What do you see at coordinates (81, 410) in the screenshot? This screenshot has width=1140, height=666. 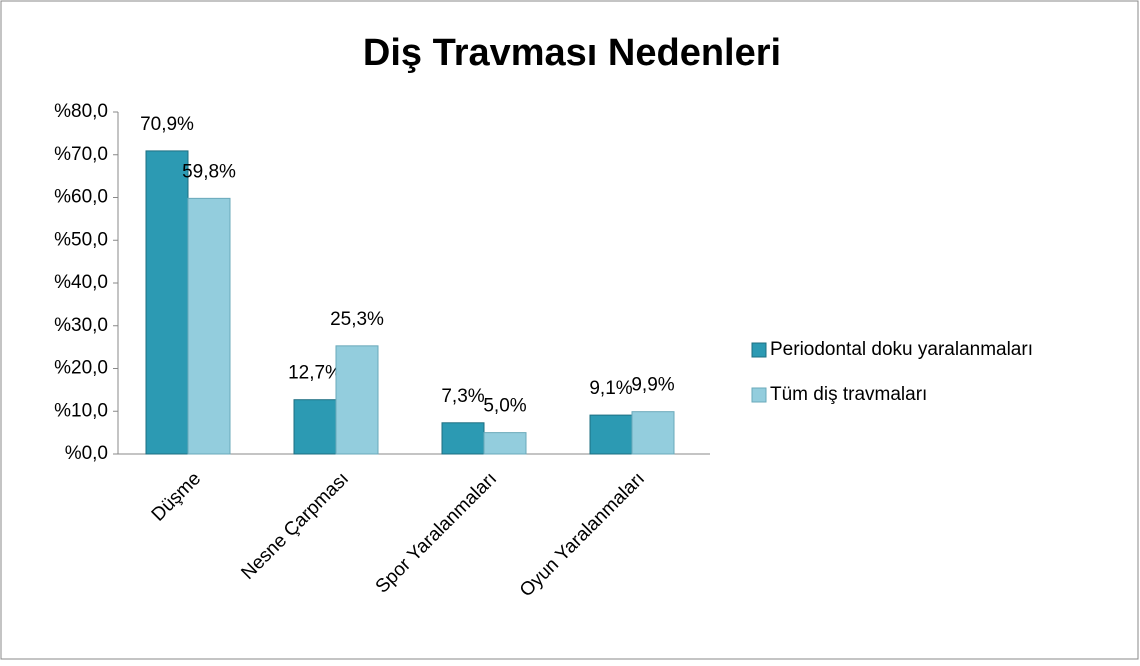 I see `y-tick-label: %10,0` at bounding box center [81, 410].